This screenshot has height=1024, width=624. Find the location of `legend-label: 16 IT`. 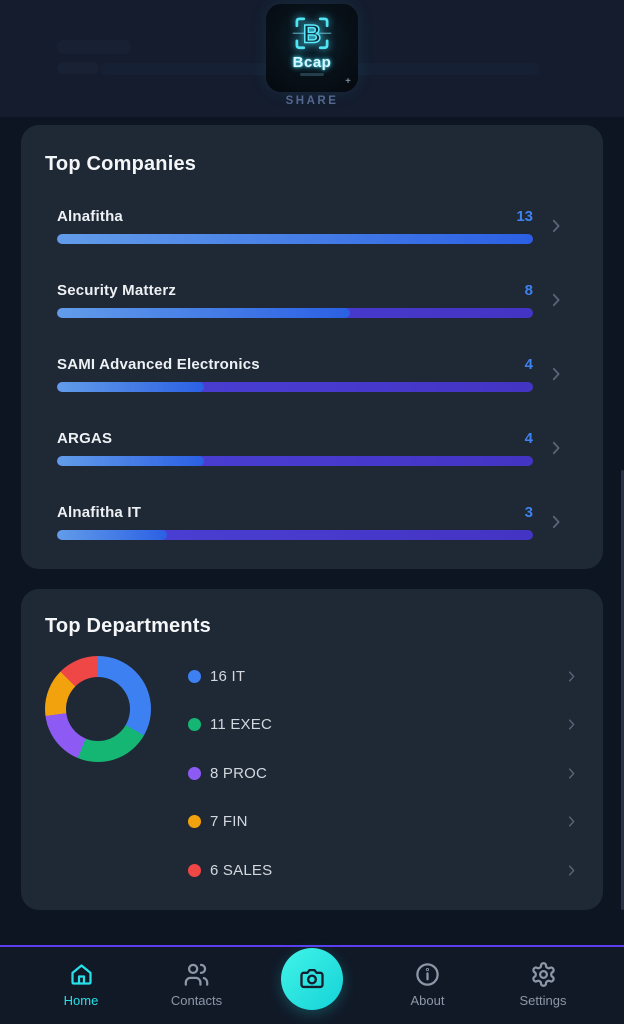

legend-label: 16 IT is located at coordinates (228, 676).